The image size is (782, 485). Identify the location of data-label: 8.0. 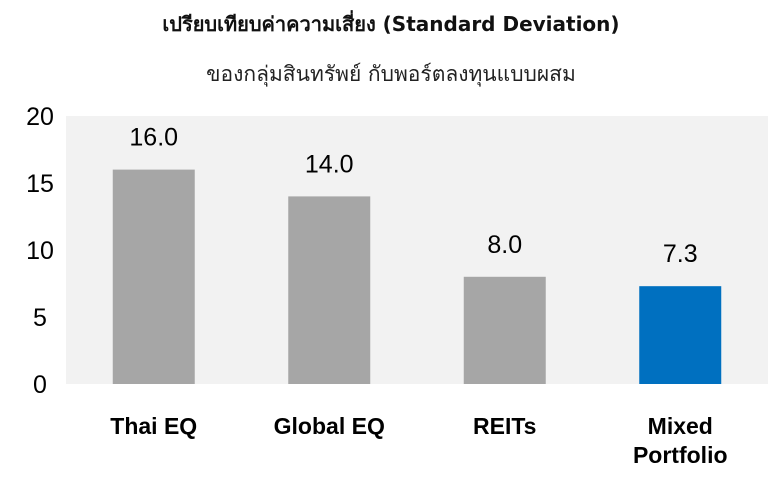
(504, 245).